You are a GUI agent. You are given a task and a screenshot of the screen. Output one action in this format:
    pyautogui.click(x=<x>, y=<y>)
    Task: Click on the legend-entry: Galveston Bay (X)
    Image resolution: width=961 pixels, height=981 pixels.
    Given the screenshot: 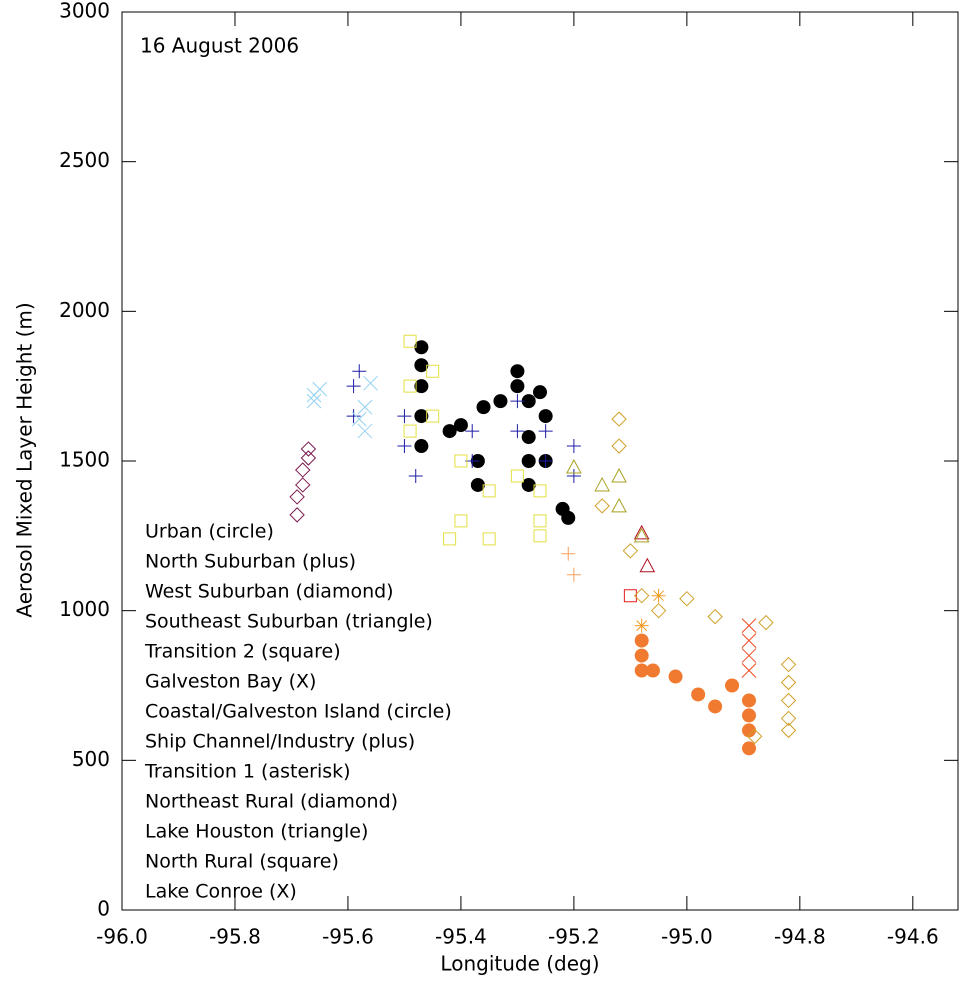 What is the action you would take?
    pyautogui.click(x=230, y=682)
    